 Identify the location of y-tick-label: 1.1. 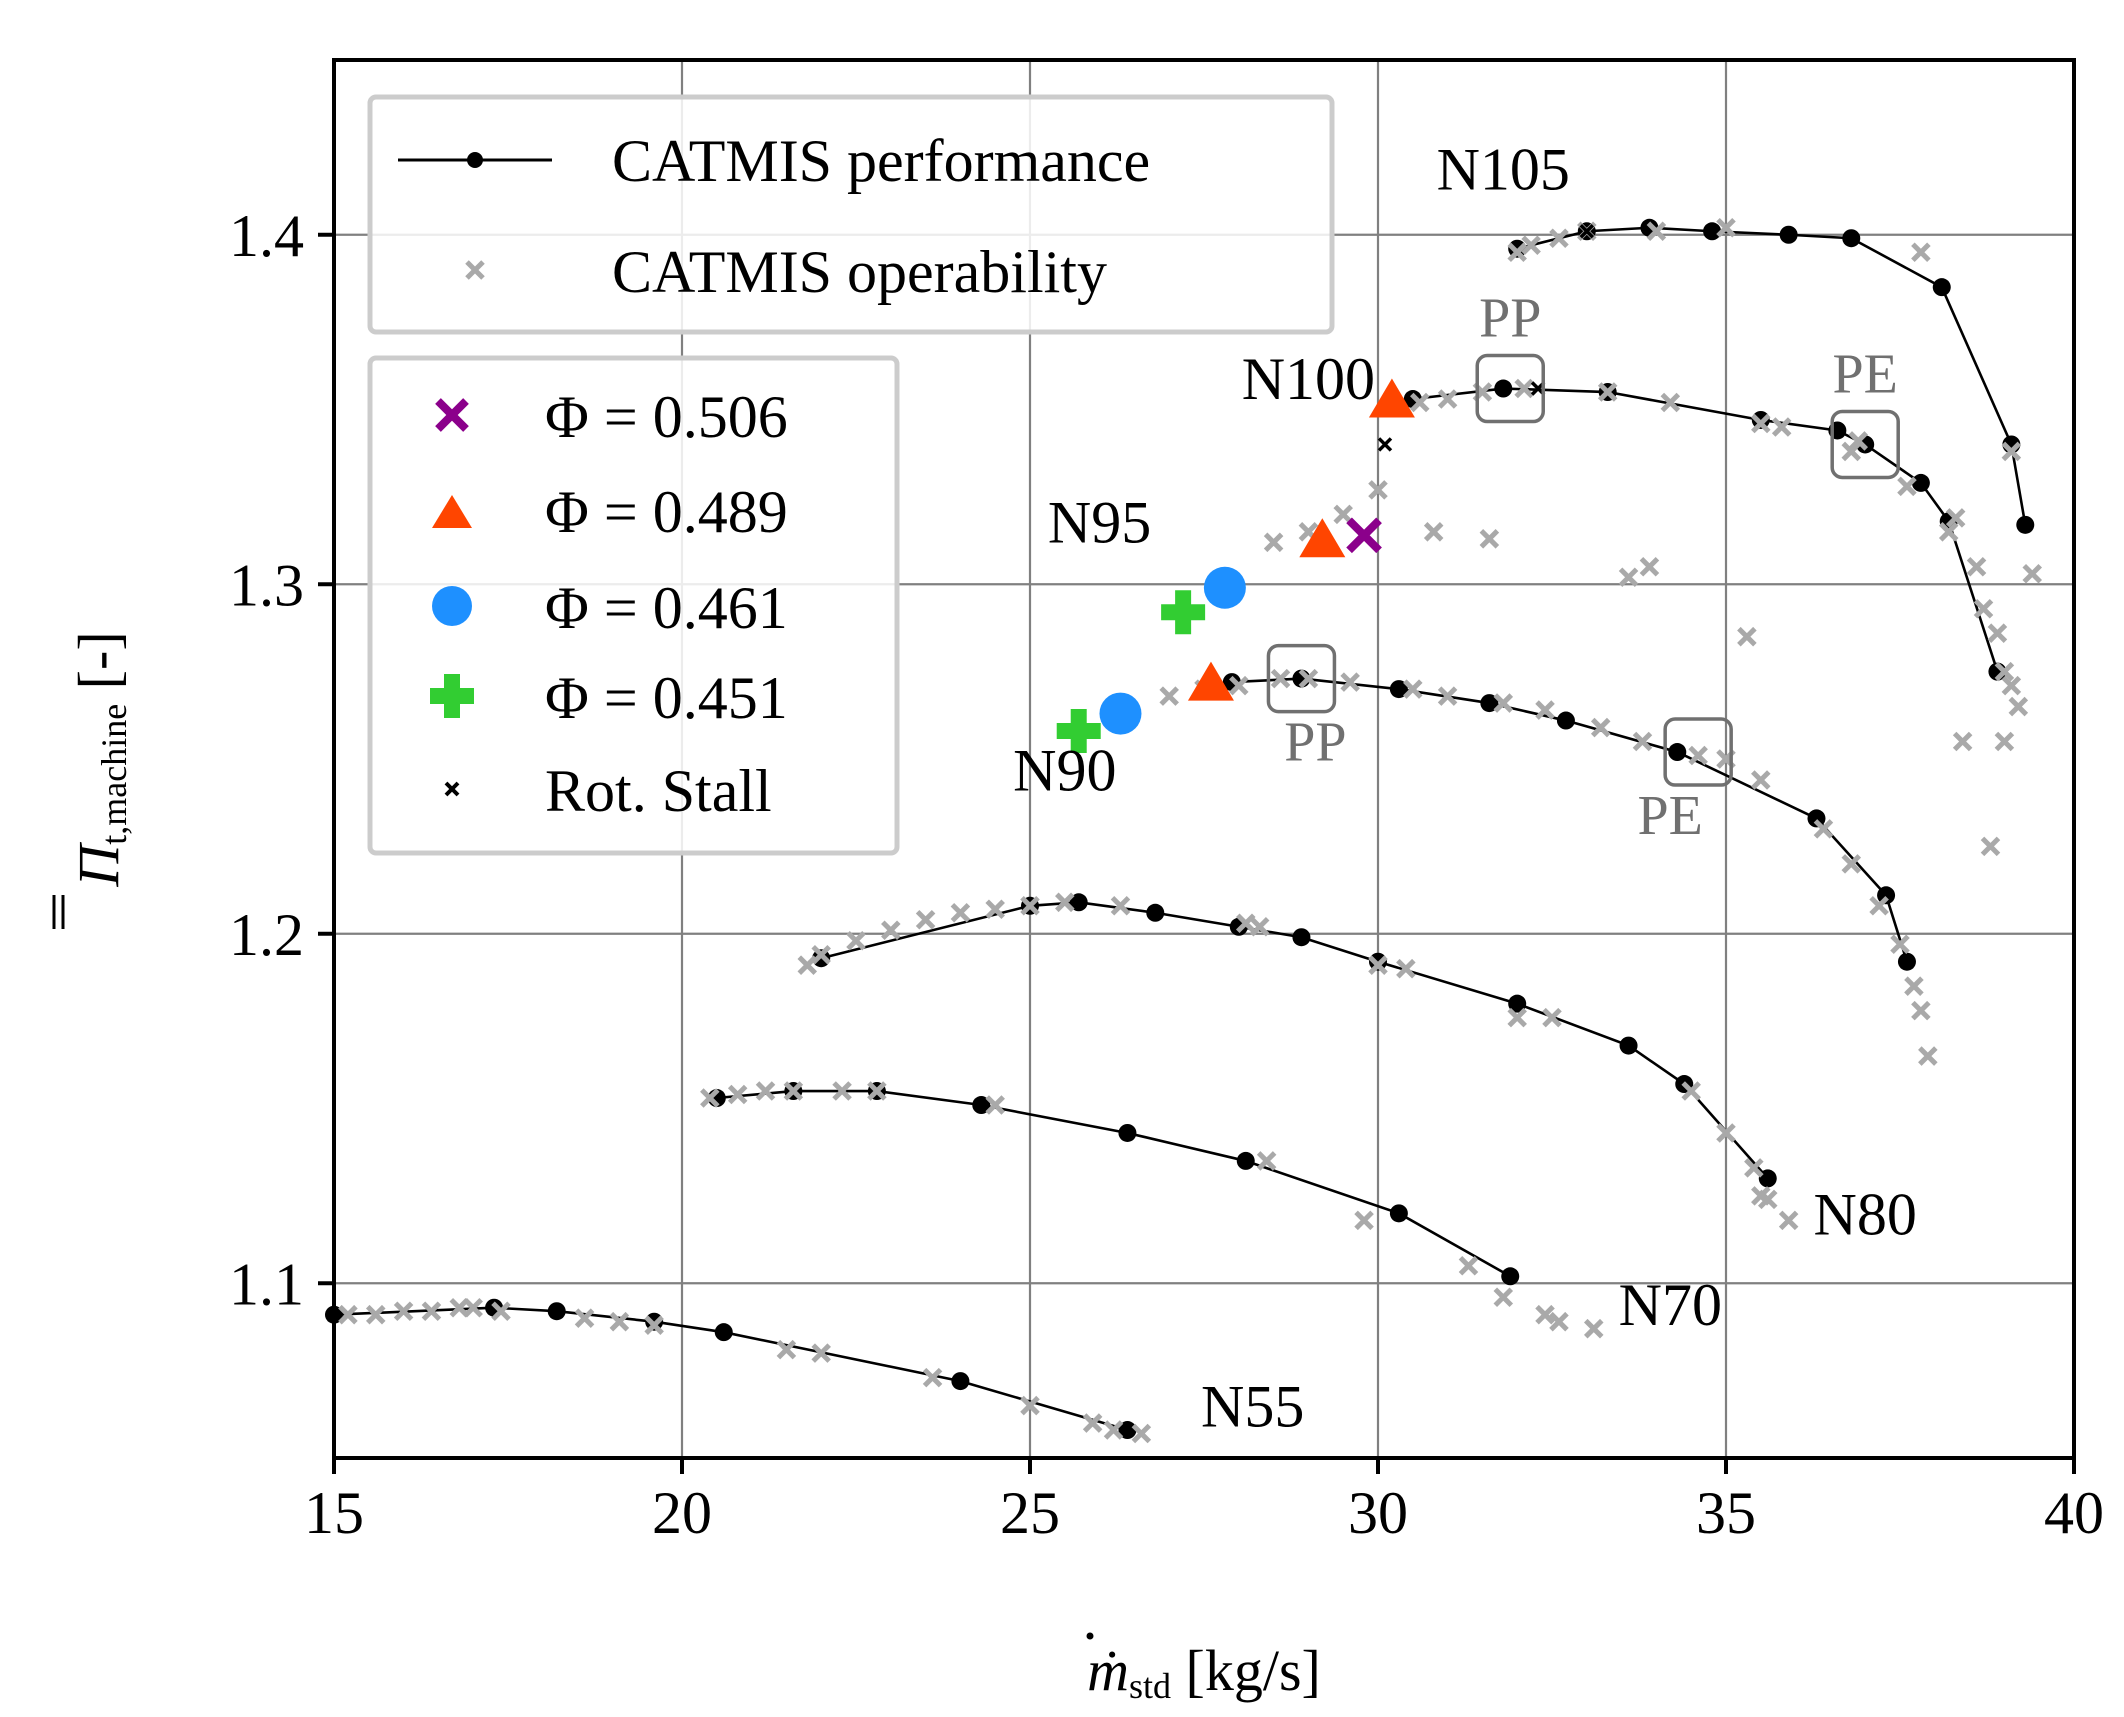
(266, 1284).